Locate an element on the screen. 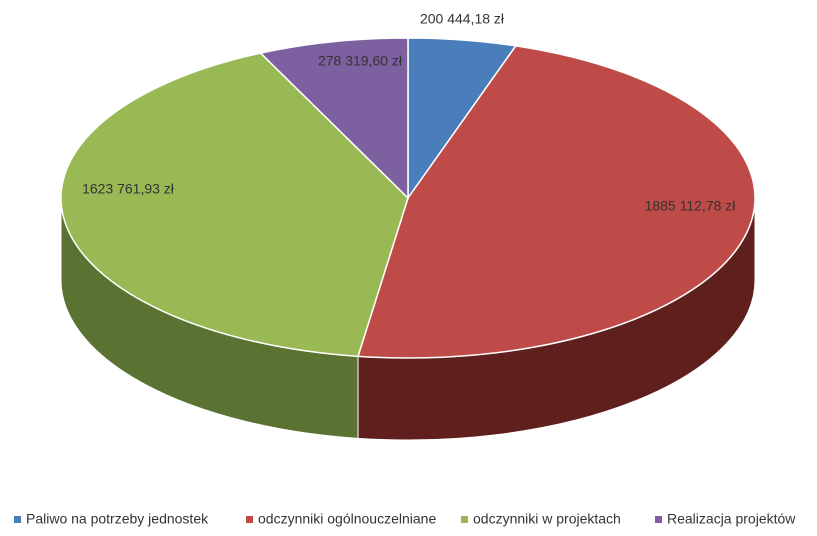  data-label: 1885 112,78 zł is located at coordinates (691, 206).